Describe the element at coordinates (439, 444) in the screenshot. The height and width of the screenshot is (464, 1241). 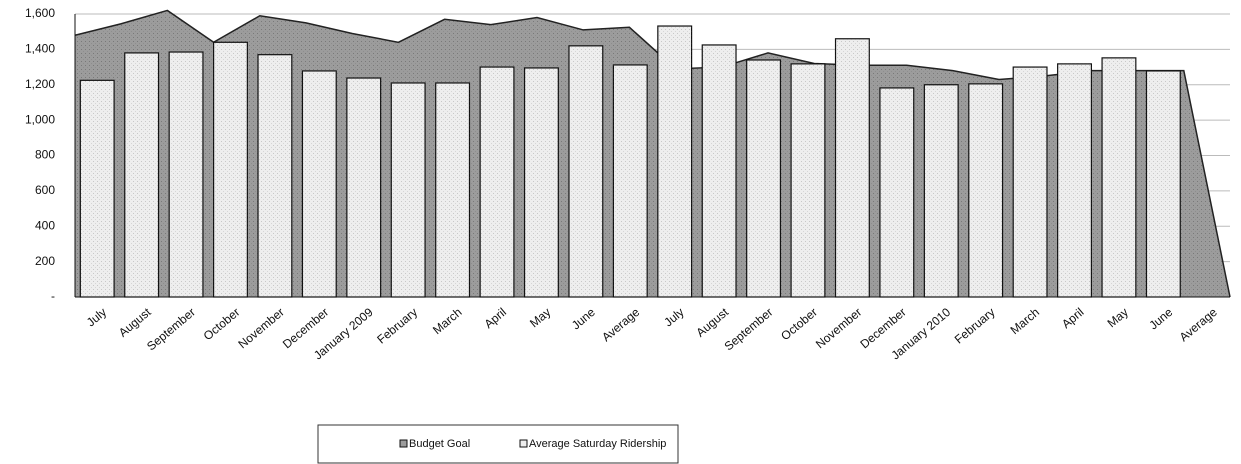
I see `legend-label: Budget Goal` at that location.